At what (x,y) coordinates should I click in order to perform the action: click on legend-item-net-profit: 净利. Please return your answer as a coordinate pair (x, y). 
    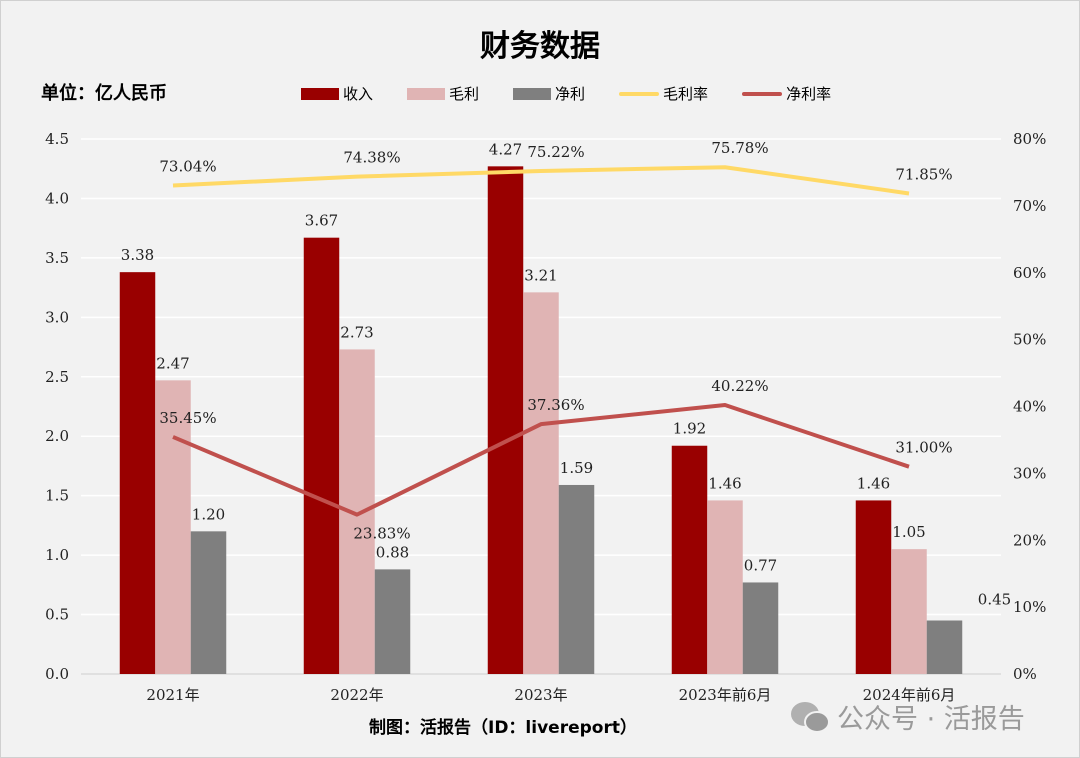
    Looking at the image, I should click on (549, 93).